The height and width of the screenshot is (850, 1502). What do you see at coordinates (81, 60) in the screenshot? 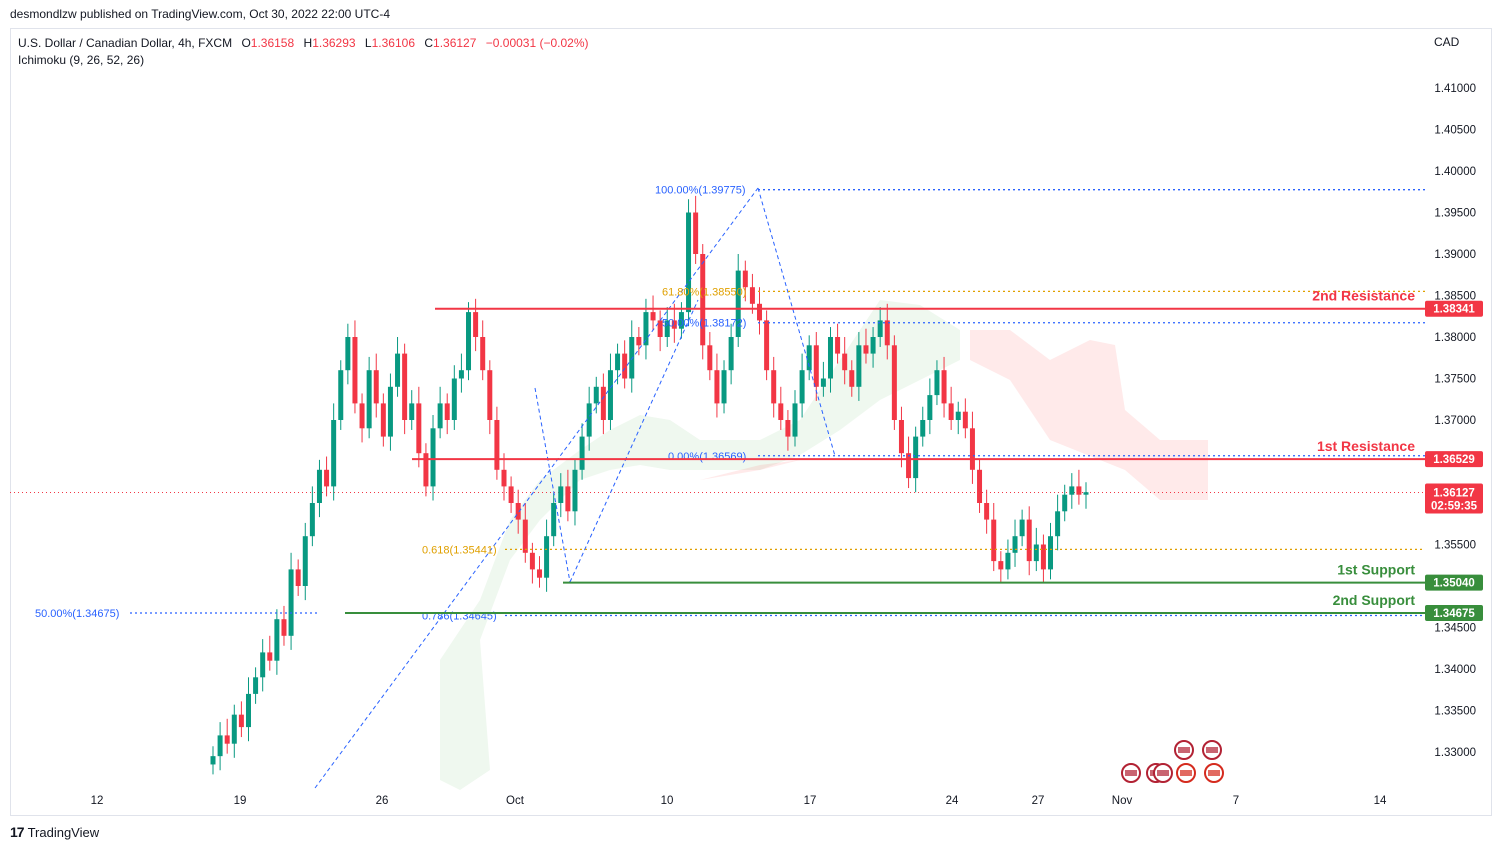
I see `indicator-label: Ichimoku (9, 26, 52, 26)` at bounding box center [81, 60].